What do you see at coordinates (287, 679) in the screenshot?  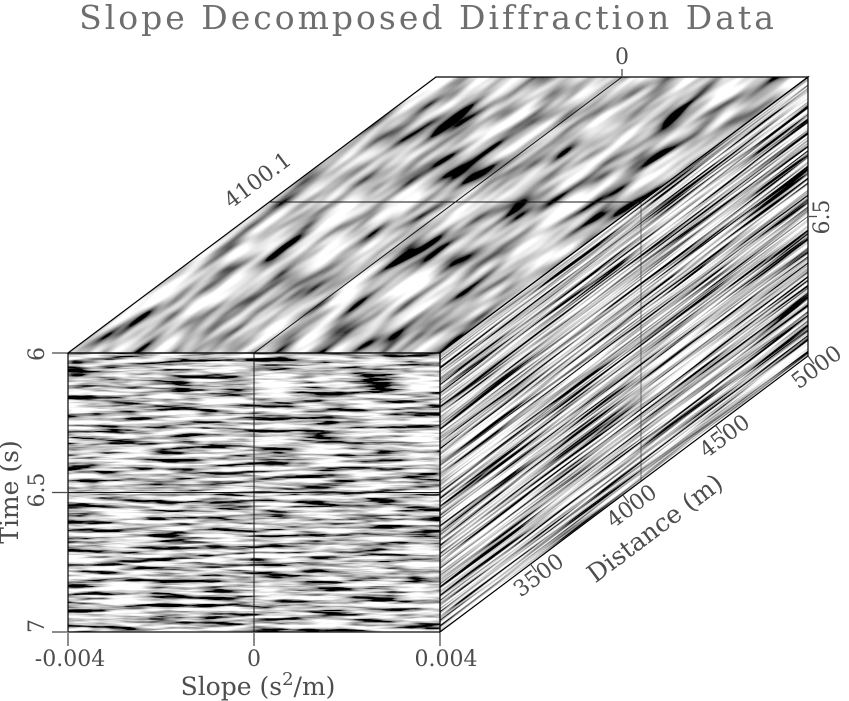 I see `slope-axis-title-superscript: 2` at bounding box center [287, 679].